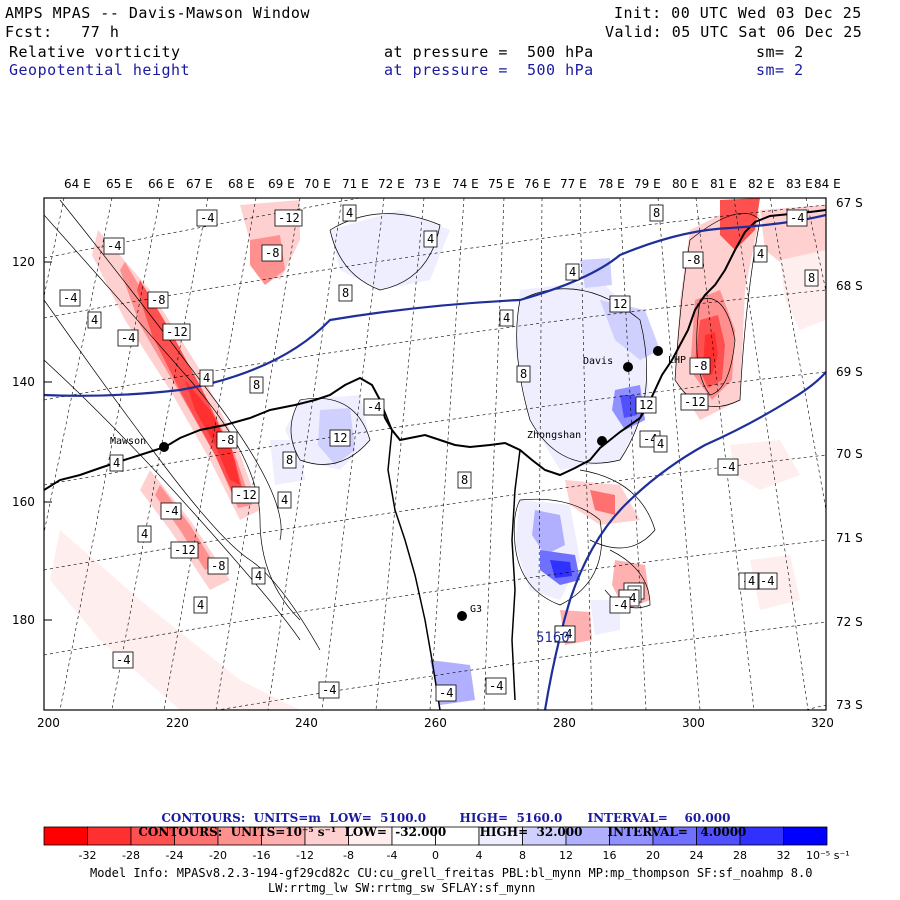  What do you see at coordinates (646, 405) in the screenshot?
I see `contour-label: 12` at bounding box center [646, 405].